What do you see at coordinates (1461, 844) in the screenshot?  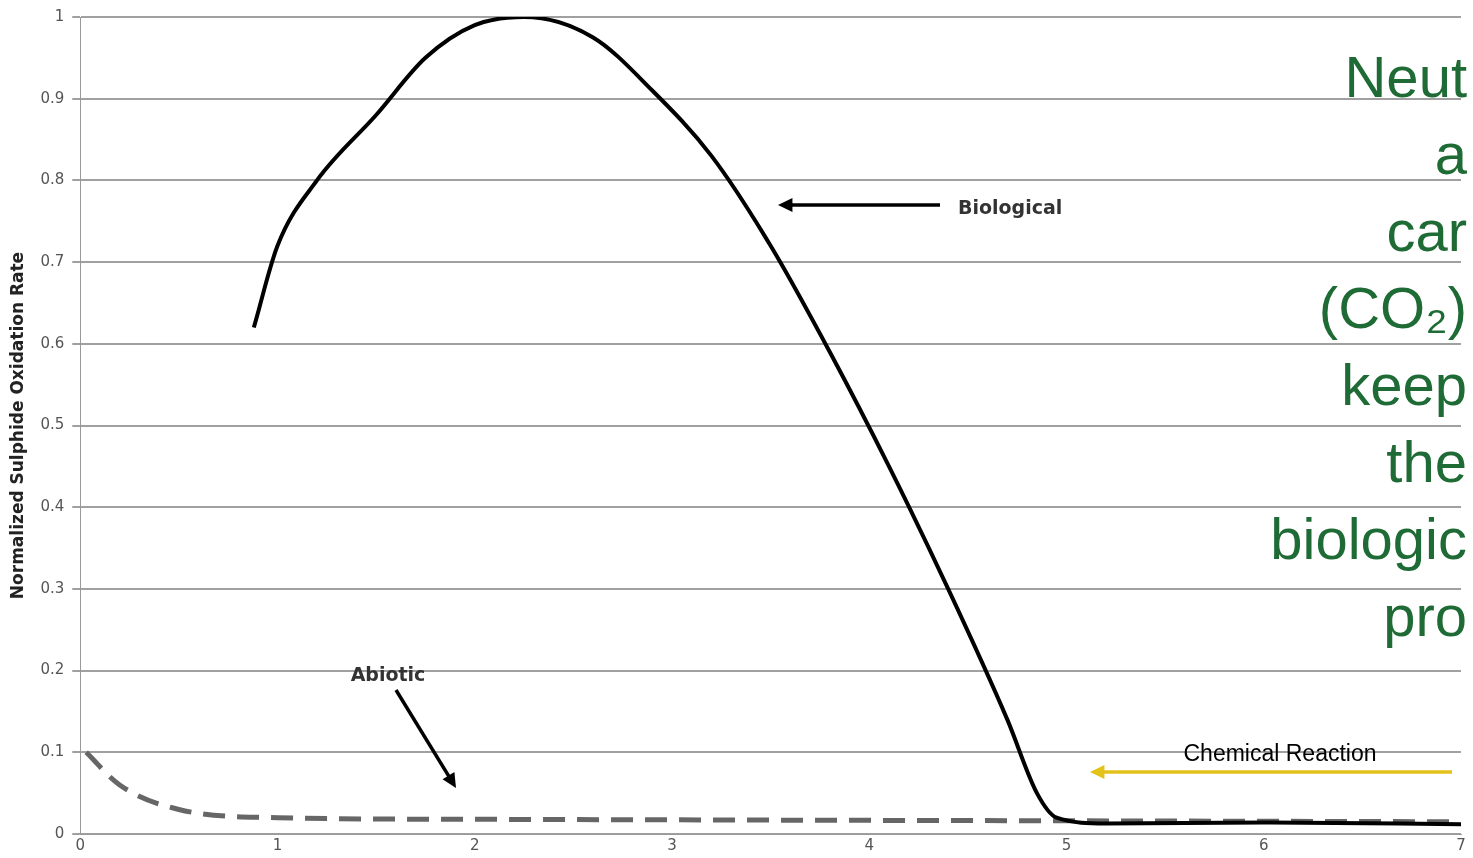 I see `x-tick-label: 7` at bounding box center [1461, 844].